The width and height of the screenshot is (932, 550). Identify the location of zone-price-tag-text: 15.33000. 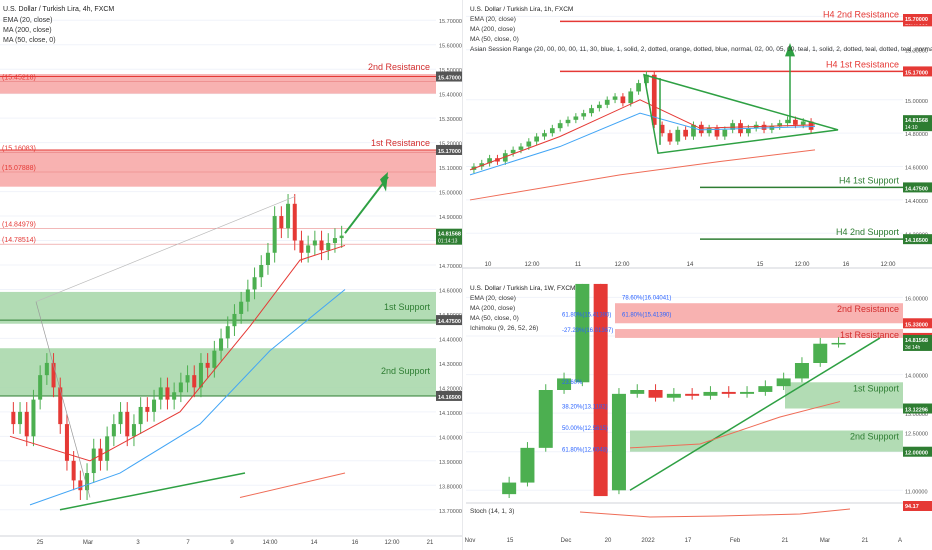
(916, 325).